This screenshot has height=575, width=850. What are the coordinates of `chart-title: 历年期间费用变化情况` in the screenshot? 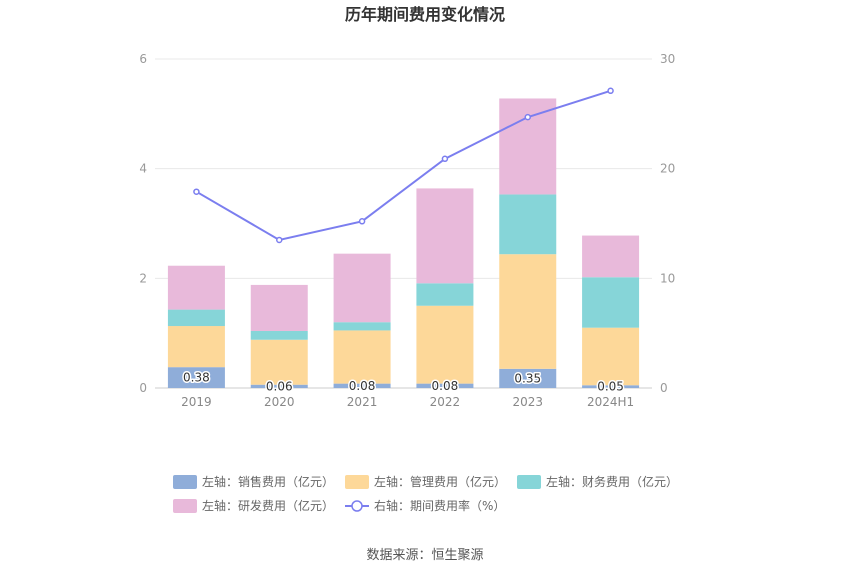 It's located at (425, 14).